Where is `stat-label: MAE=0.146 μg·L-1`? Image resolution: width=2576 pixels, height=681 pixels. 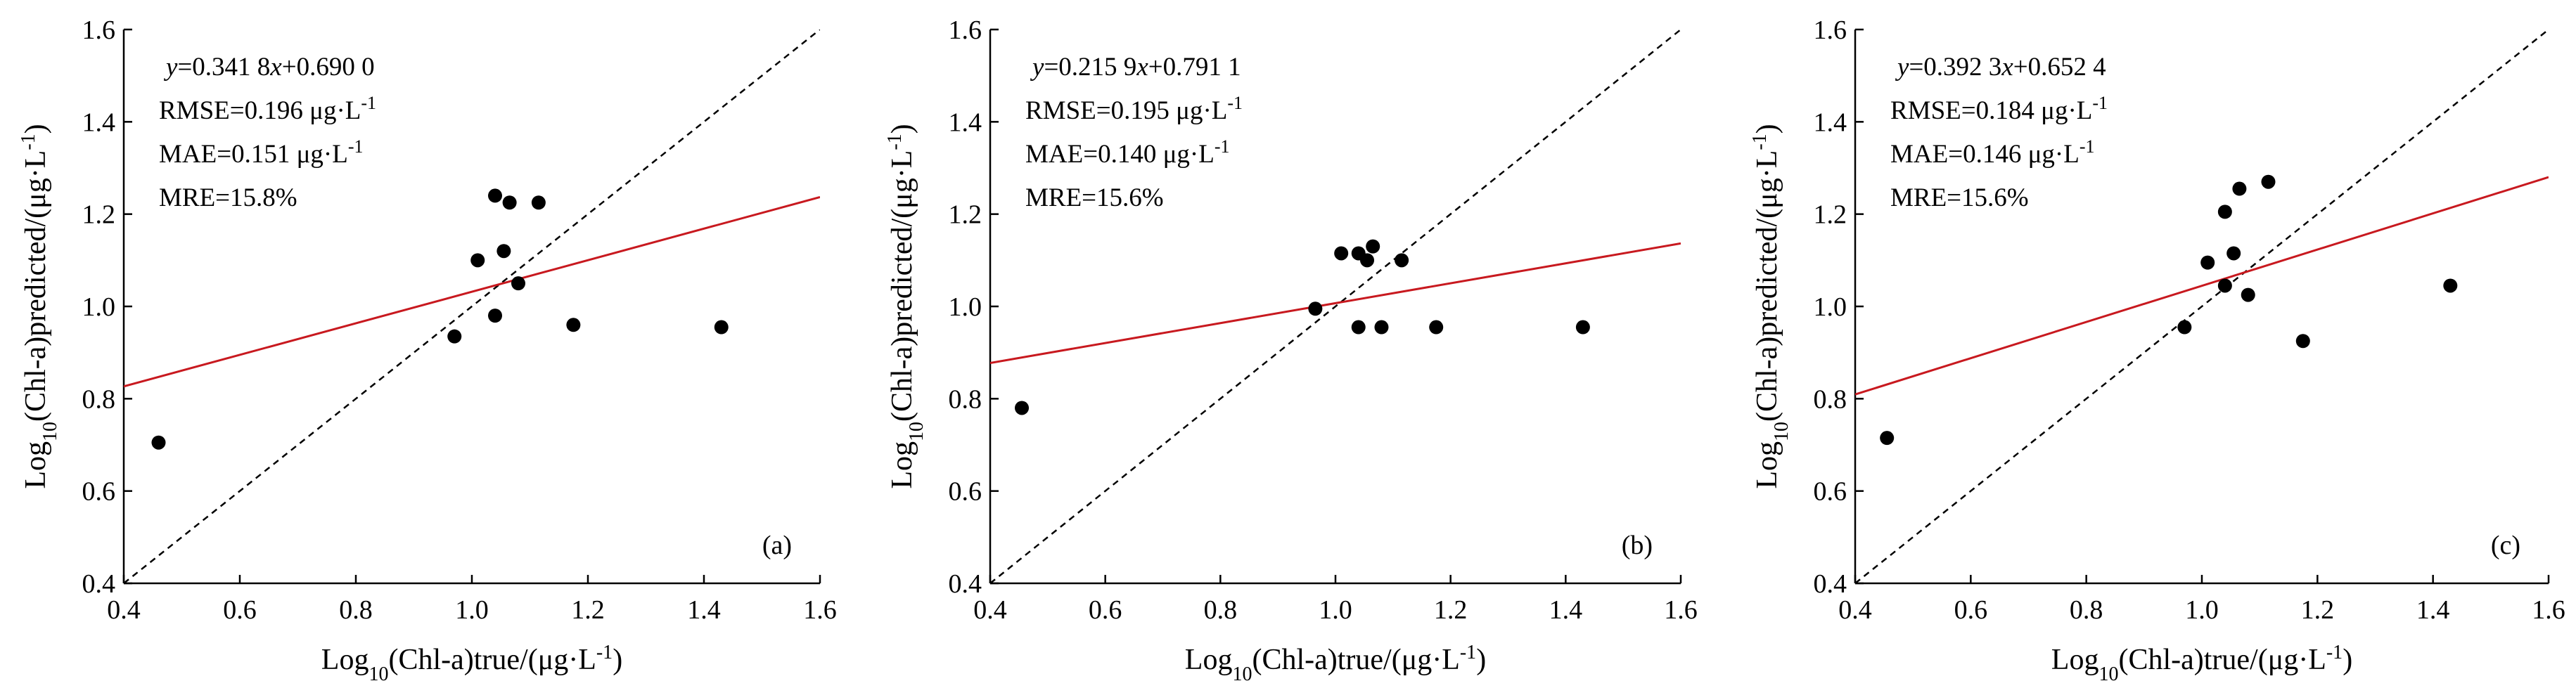 stat-label: MAE=0.146 μg·L-1 is located at coordinates (1993, 152).